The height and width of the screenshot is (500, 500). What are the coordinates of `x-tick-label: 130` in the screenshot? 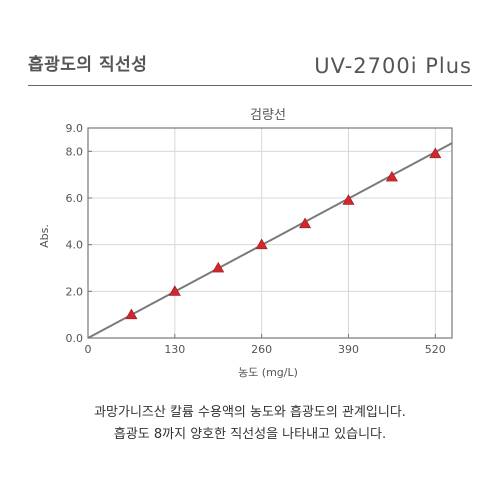 It's located at (174, 349).